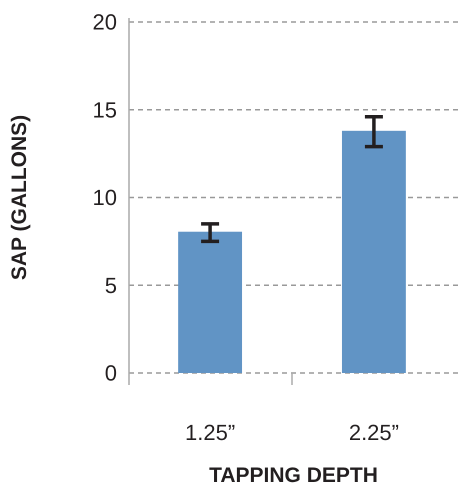 The image size is (462, 500). What do you see at coordinates (293, 475) in the screenshot?
I see `x-axis-title: TAPPING DEPTH` at bounding box center [293, 475].